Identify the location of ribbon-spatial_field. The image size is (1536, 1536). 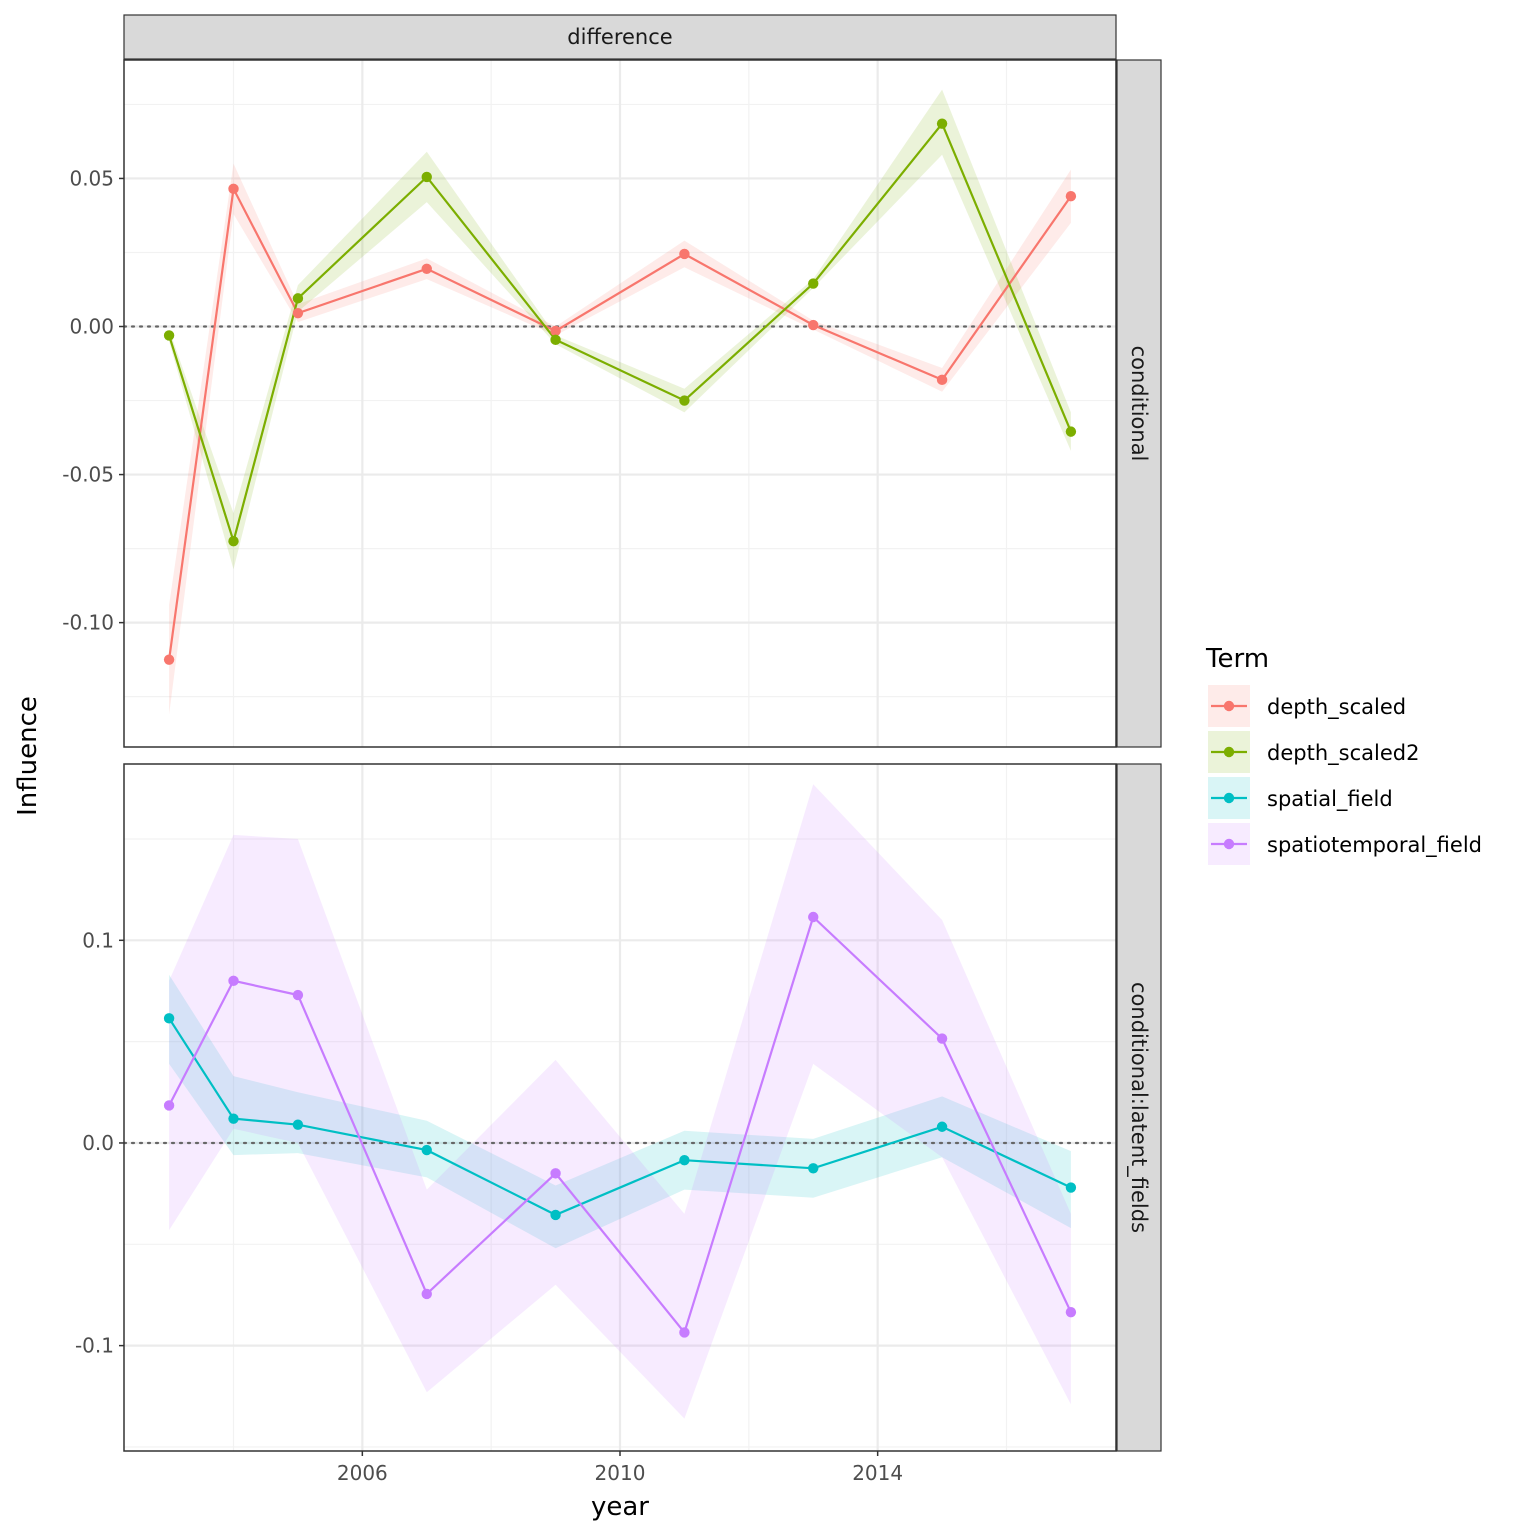
(620, 1111).